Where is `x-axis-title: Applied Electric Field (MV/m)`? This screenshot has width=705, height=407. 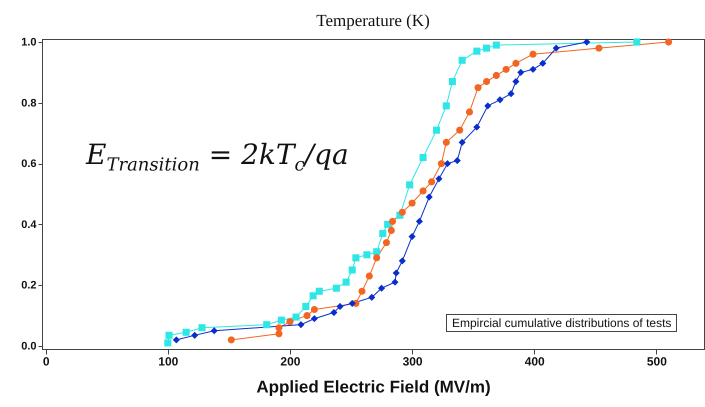 x-axis-title: Applied Electric Field (MV/m) is located at coordinates (373, 387).